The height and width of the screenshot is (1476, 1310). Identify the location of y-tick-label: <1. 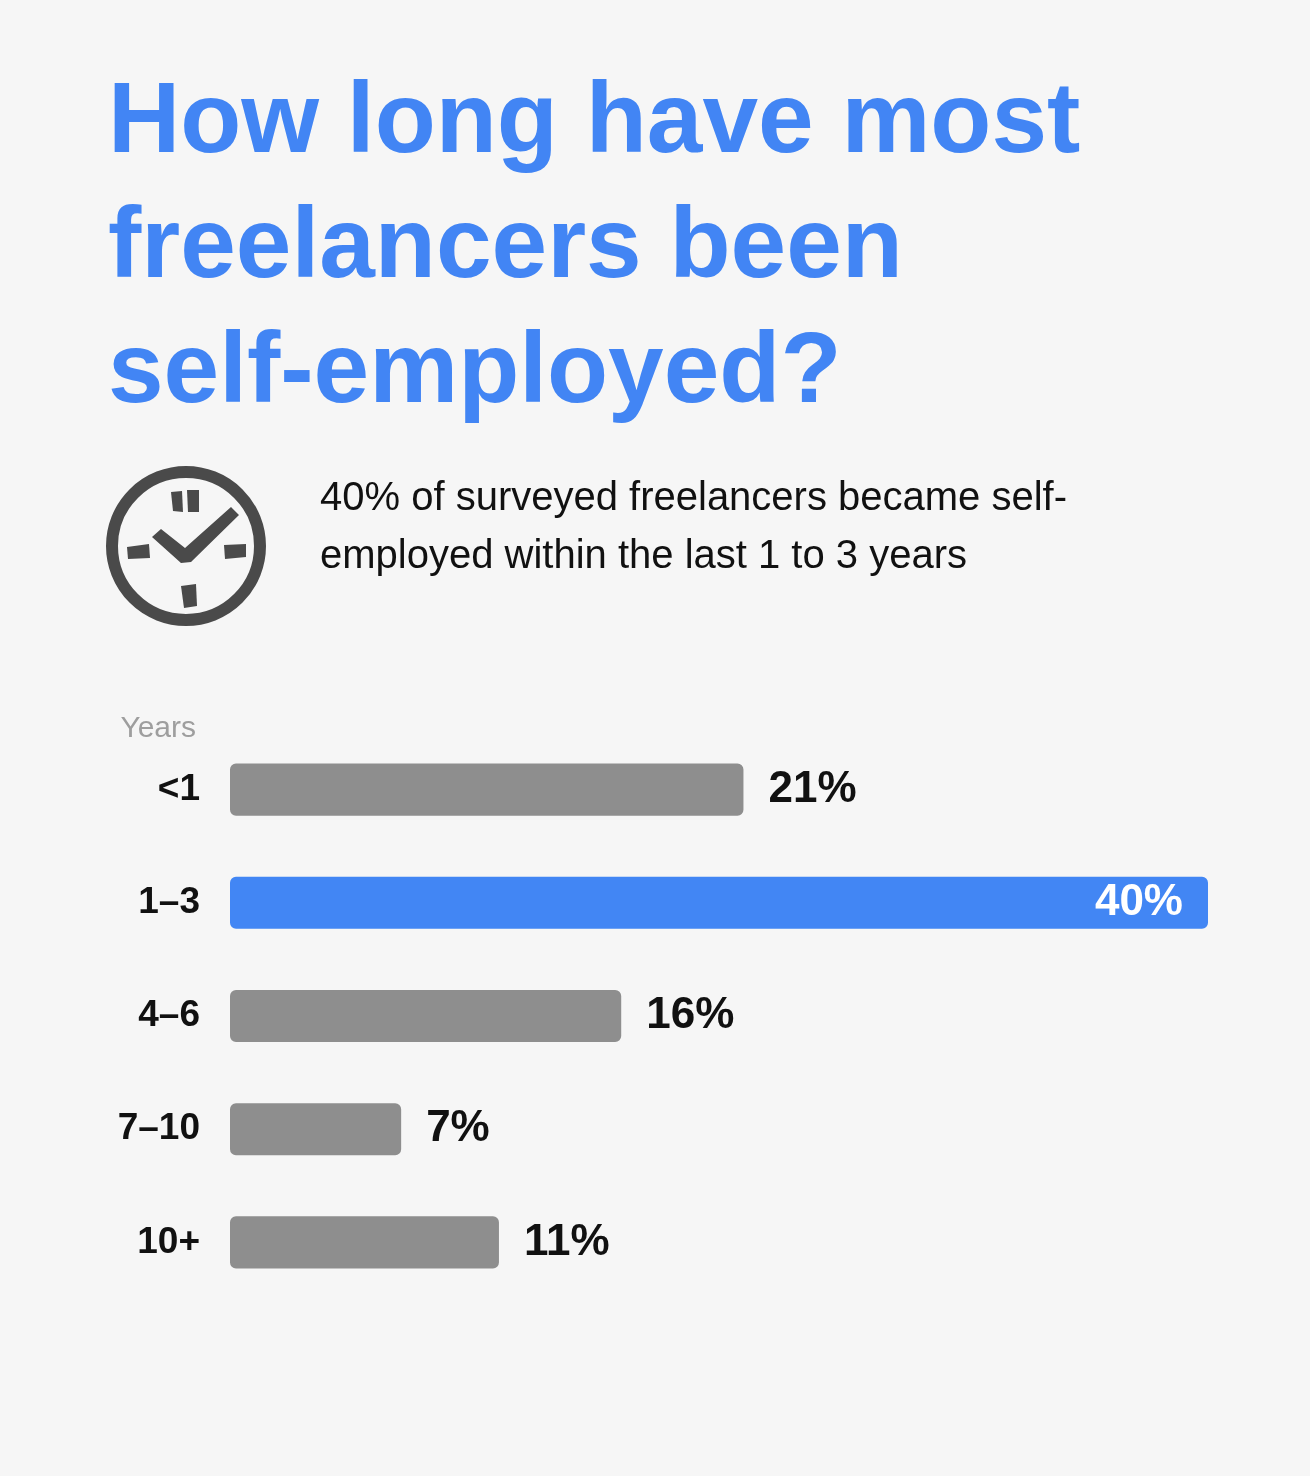
(178, 787).